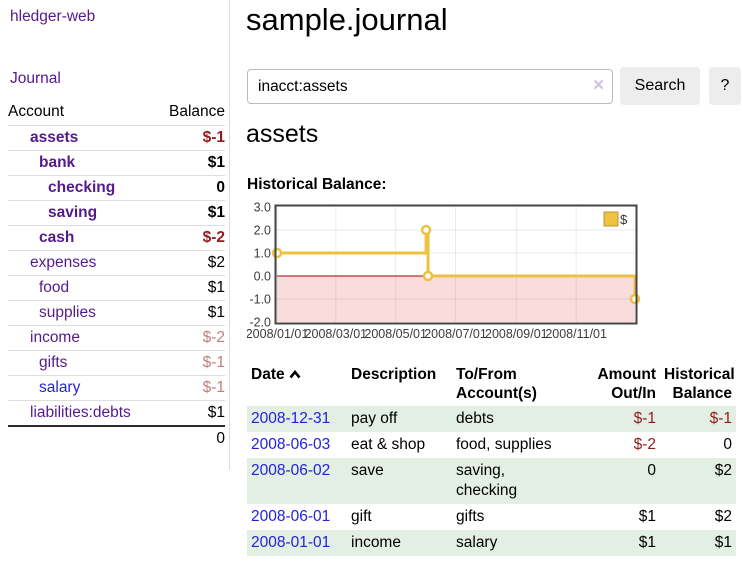 This screenshot has width=742, height=582. What do you see at coordinates (35, 78) in the screenshot?
I see `sidebar-item-journal: Journal` at bounding box center [35, 78].